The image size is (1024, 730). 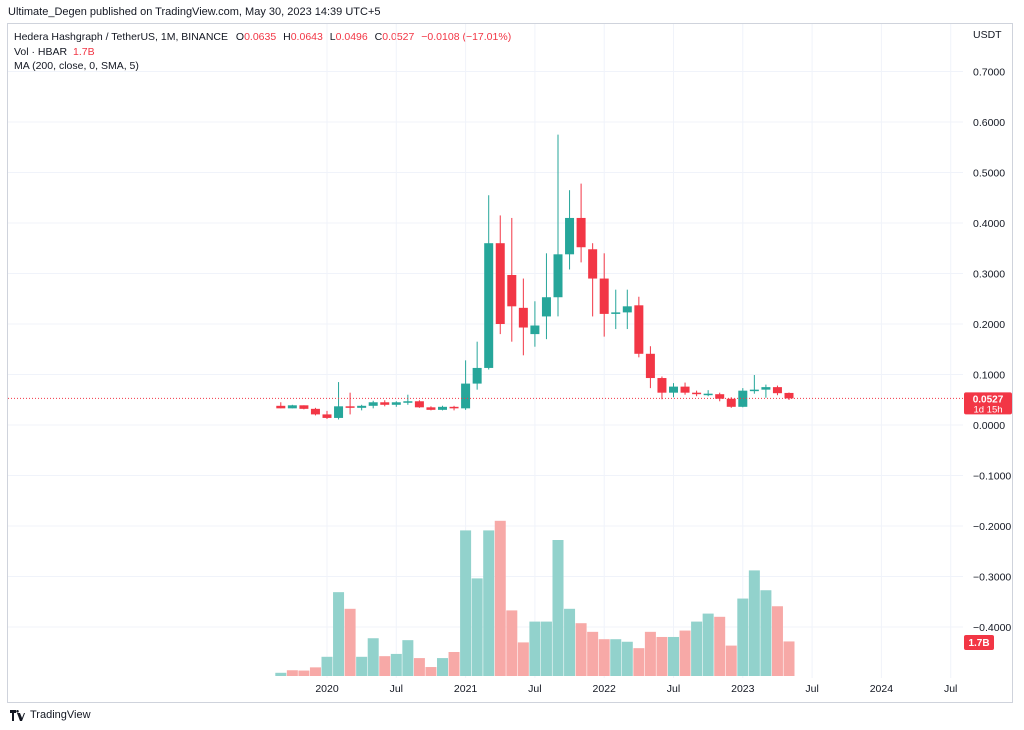 What do you see at coordinates (466, 37) in the screenshot?
I see `change-value: −0.0108 (−17.01%)` at bounding box center [466, 37].